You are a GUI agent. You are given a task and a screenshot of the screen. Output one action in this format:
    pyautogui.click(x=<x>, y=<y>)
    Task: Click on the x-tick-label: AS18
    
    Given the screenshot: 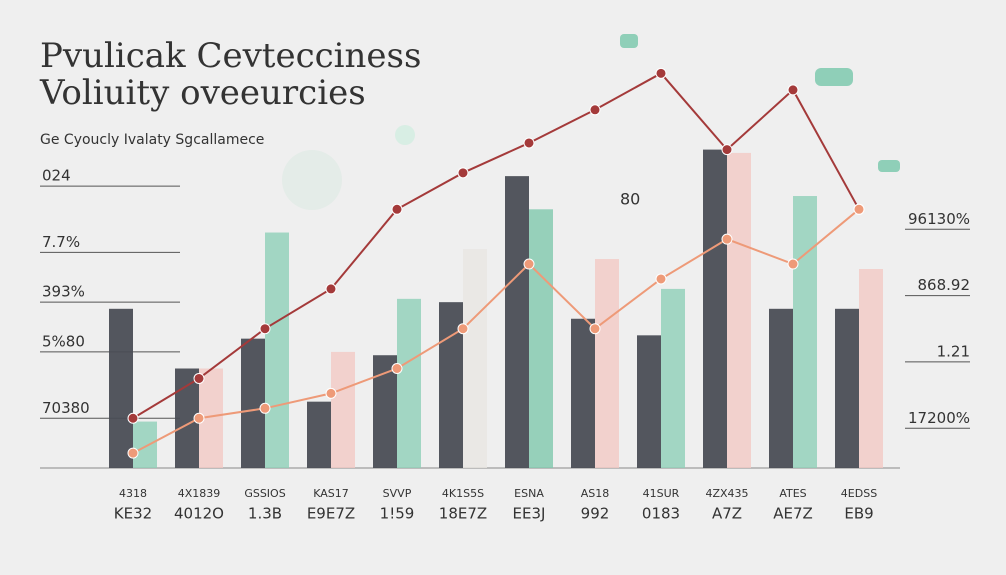 What is the action you would take?
    pyautogui.click(x=595, y=493)
    